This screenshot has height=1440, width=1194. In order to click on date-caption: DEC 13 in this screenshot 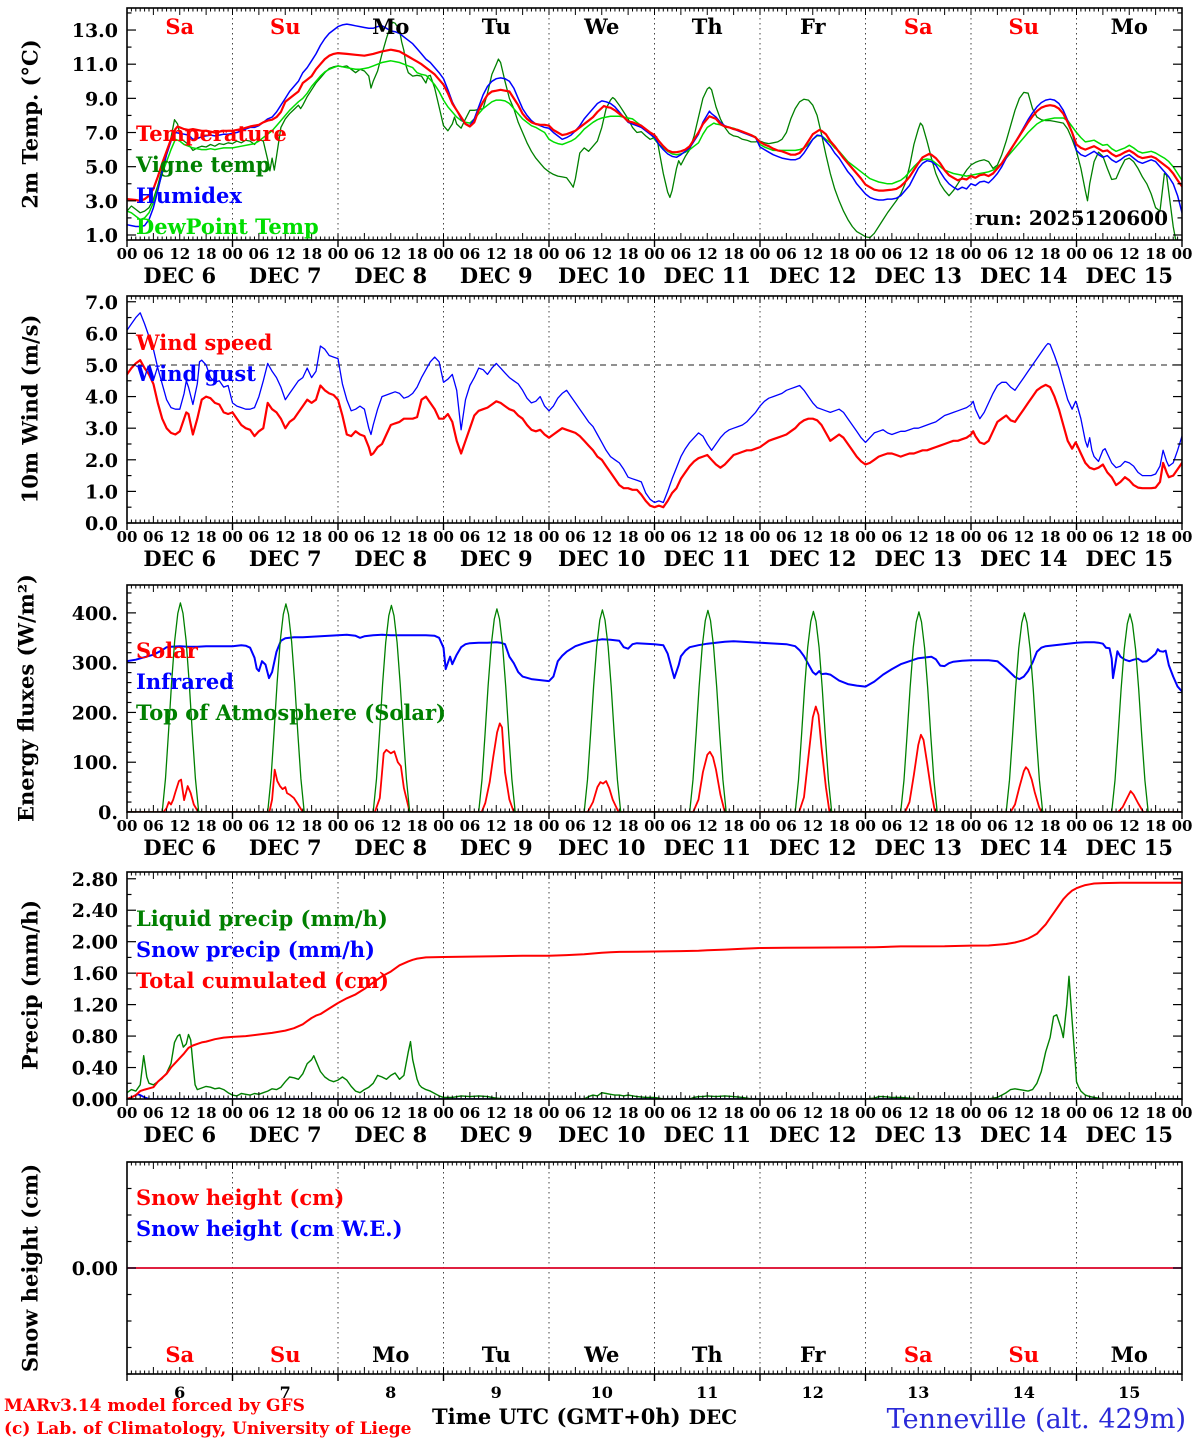, I will do `click(918, 1134)`.